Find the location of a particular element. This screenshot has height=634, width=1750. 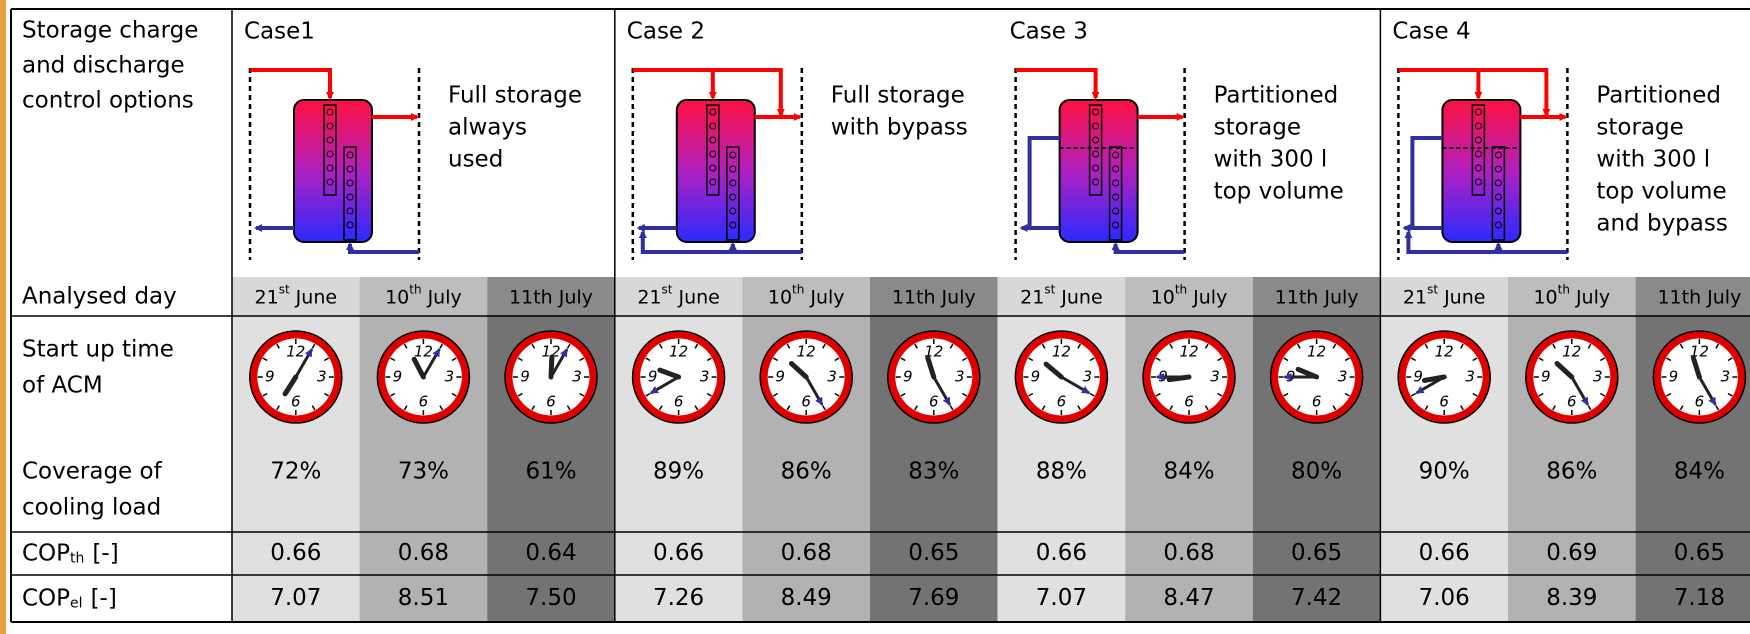

coverage: 80% is located at coordinates (1316, 472).